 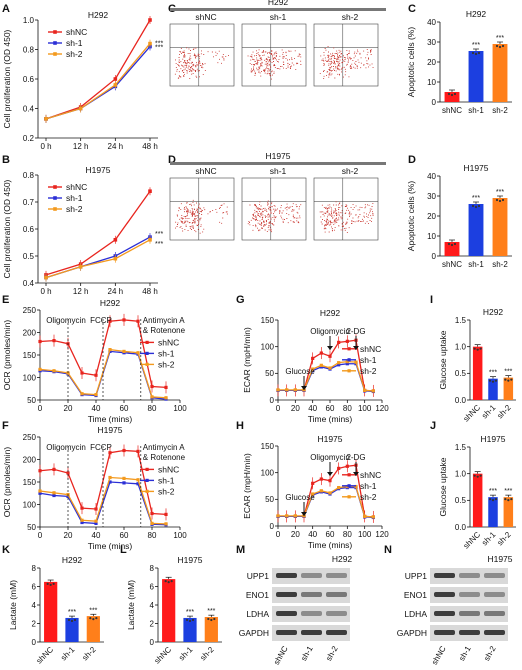 I want to click on legend-label: shNC, so click(x=168, y=342).